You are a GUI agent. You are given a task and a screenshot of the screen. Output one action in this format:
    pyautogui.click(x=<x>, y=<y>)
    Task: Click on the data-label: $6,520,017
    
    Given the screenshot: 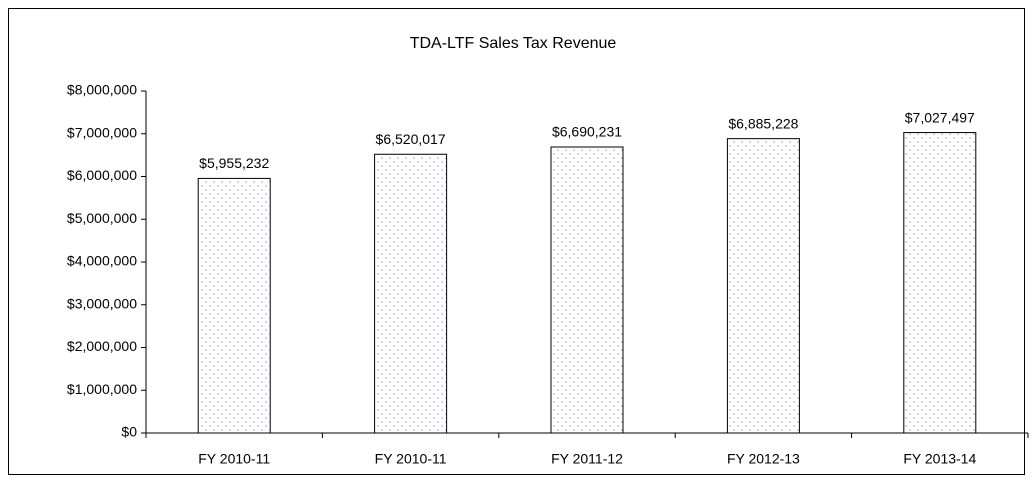 What is the action you would take?
    pyautogui.click(x=411, y=139)
    